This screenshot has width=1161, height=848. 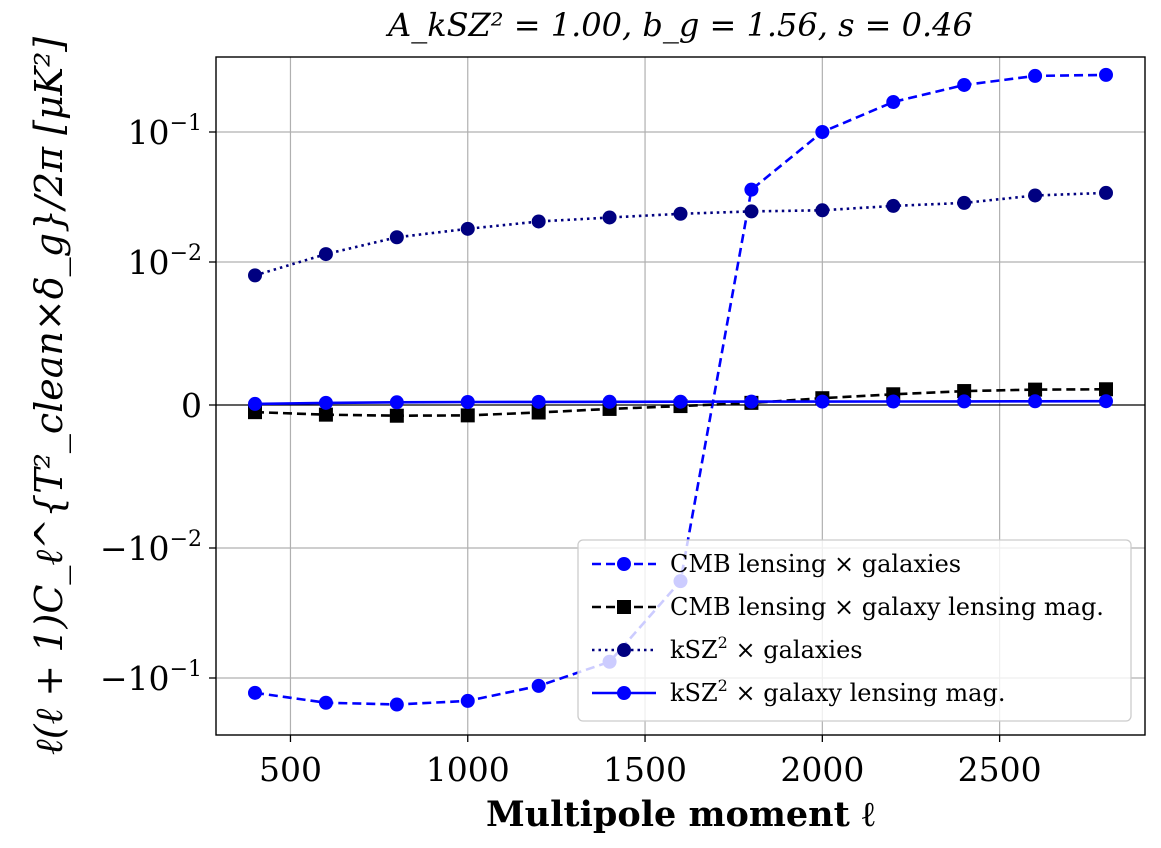 I want to click on legend-label-2: kSZ2 × galaxies, so click(x=766, y=648).